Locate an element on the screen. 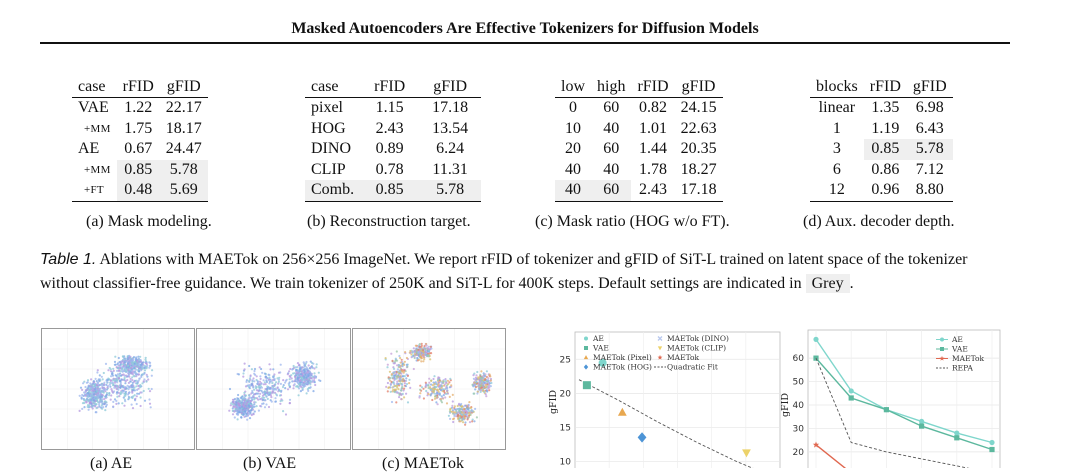 This screenshot has width=1080, height=473. subcaption-b: (b) Reconstruction target. is located at coordinates (389, 221).